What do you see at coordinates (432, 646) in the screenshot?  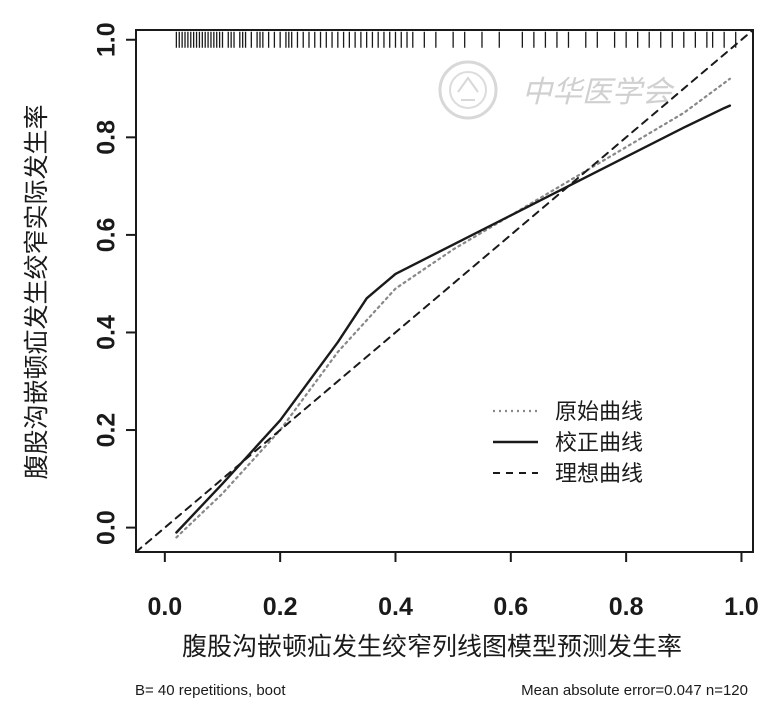 I see `x-axis-title: 腹股沟嵌顿疝发生绞窄列线图模型预测发生率` at bounding box center [432, 646].